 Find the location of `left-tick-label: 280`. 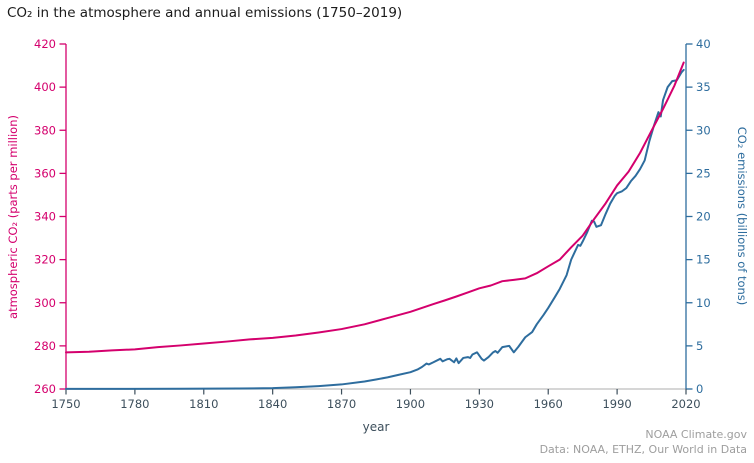

left-tick-label: 280 is located at coordinates (45, 346).